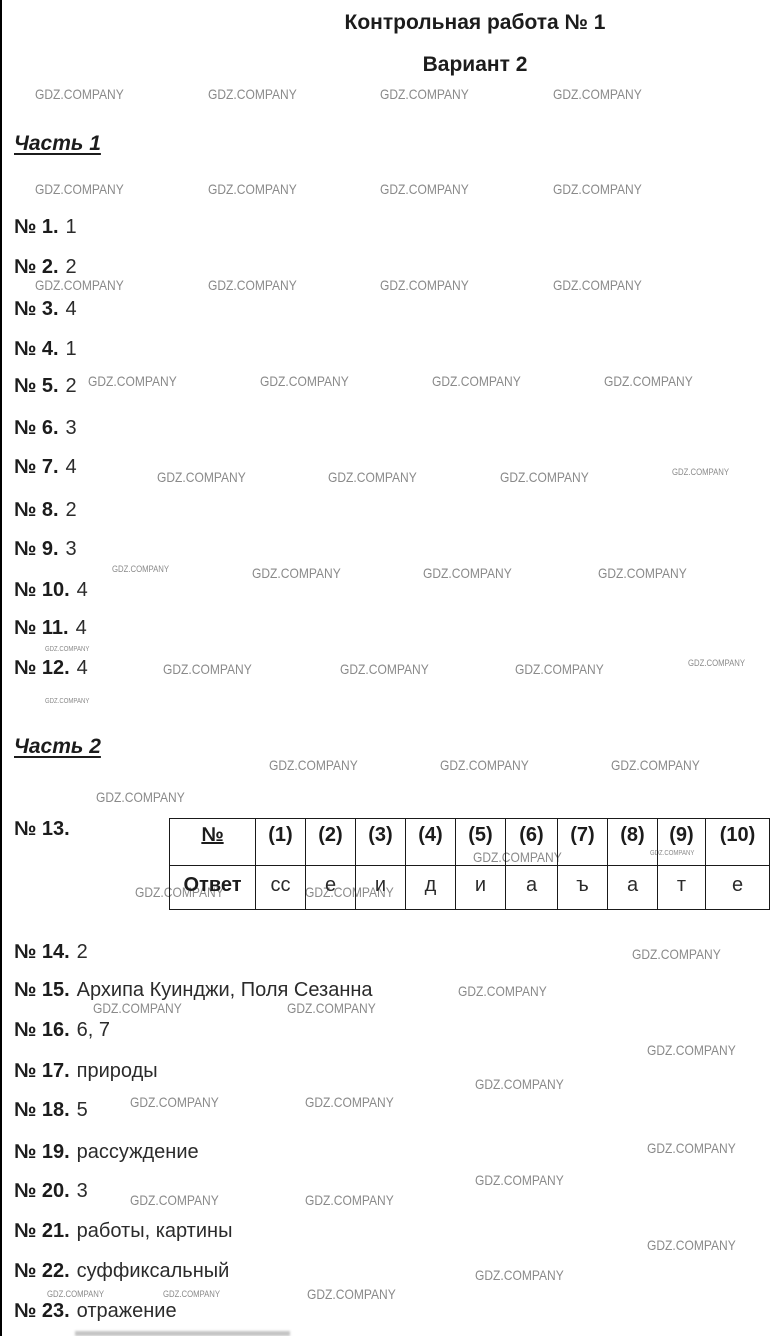  Describe the element at coordinates (212, 842) in the screenshot. I see `table-corner-header: №` at that location.